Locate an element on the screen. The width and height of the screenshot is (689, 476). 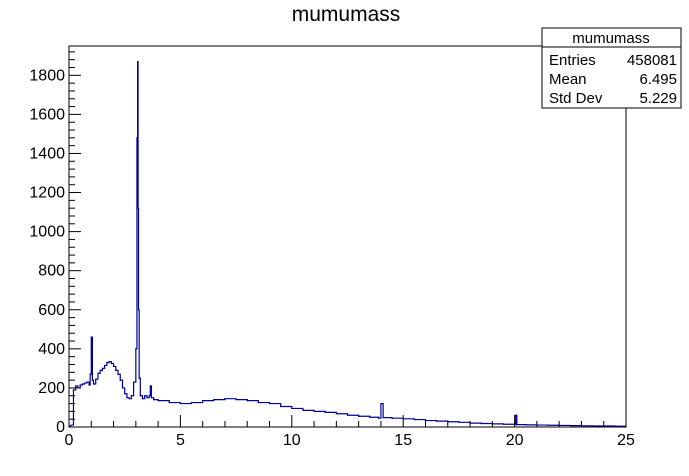
y-tick-label: 400 is located at coordinates (51, 349).